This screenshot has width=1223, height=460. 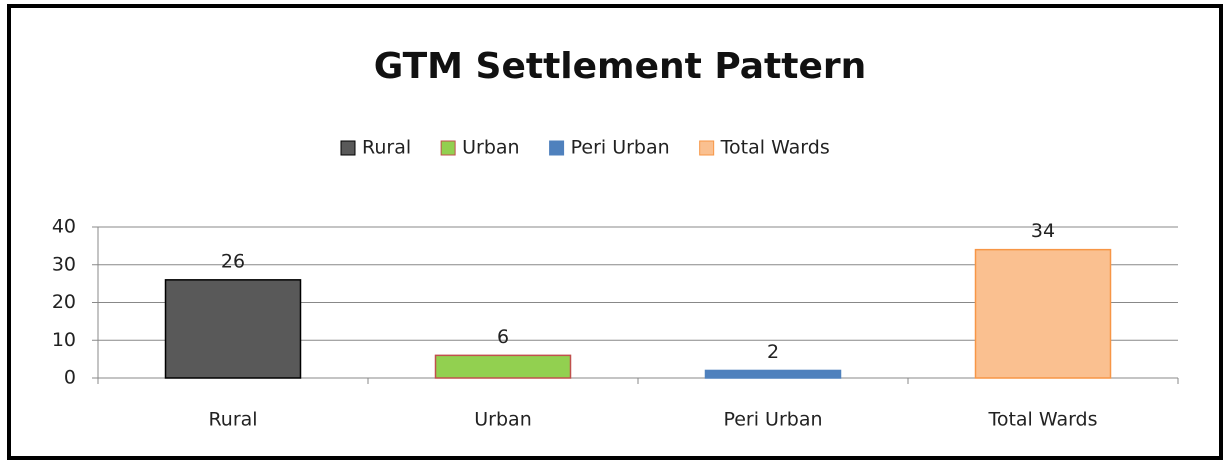 I want to click on legend-label: Peri Urban, so click(x=620, y=148).